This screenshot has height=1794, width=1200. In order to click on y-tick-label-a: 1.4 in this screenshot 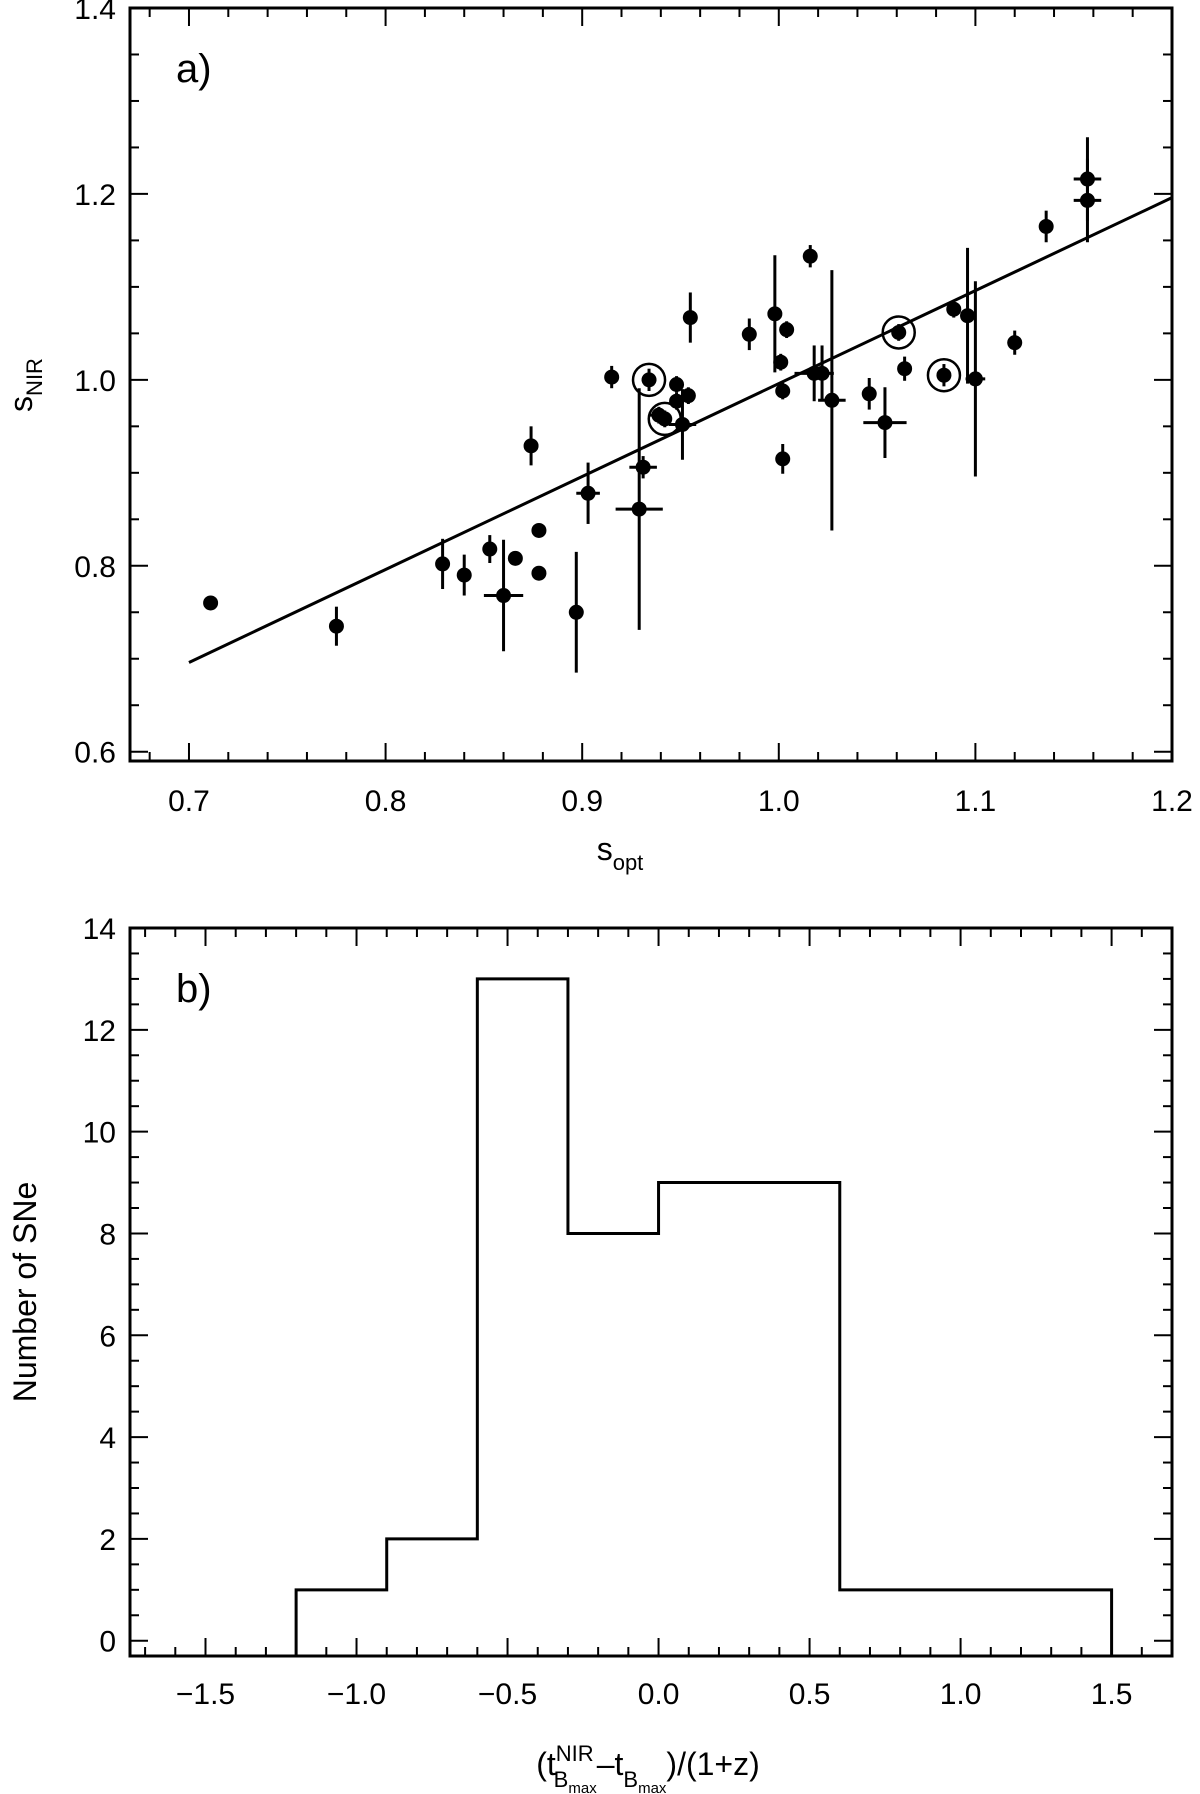, I will do `click(95, 13)`.